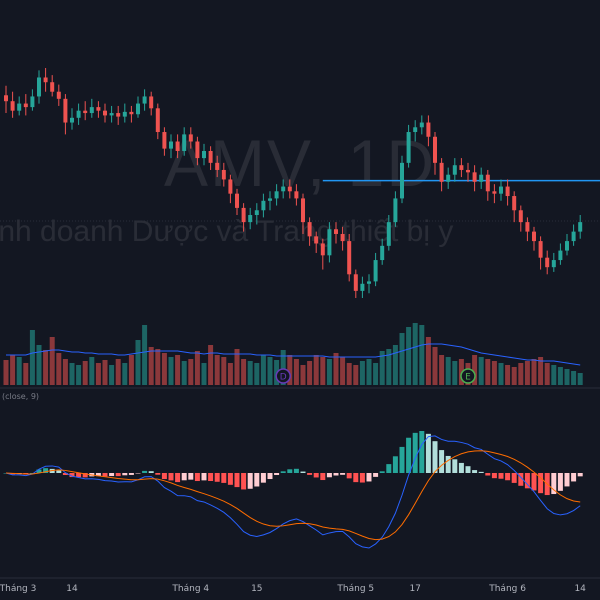 The image size is (600, 600). Describe the element at coordinates (507, 589) in the screenshot. I see `x-tick-label: Tháng 6` at that location.